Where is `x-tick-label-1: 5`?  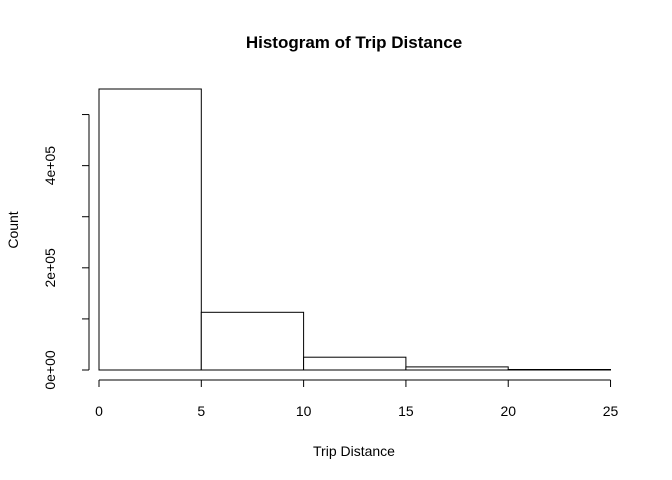
x-tick-label-1: 5 is located at coordinates (201, 411).